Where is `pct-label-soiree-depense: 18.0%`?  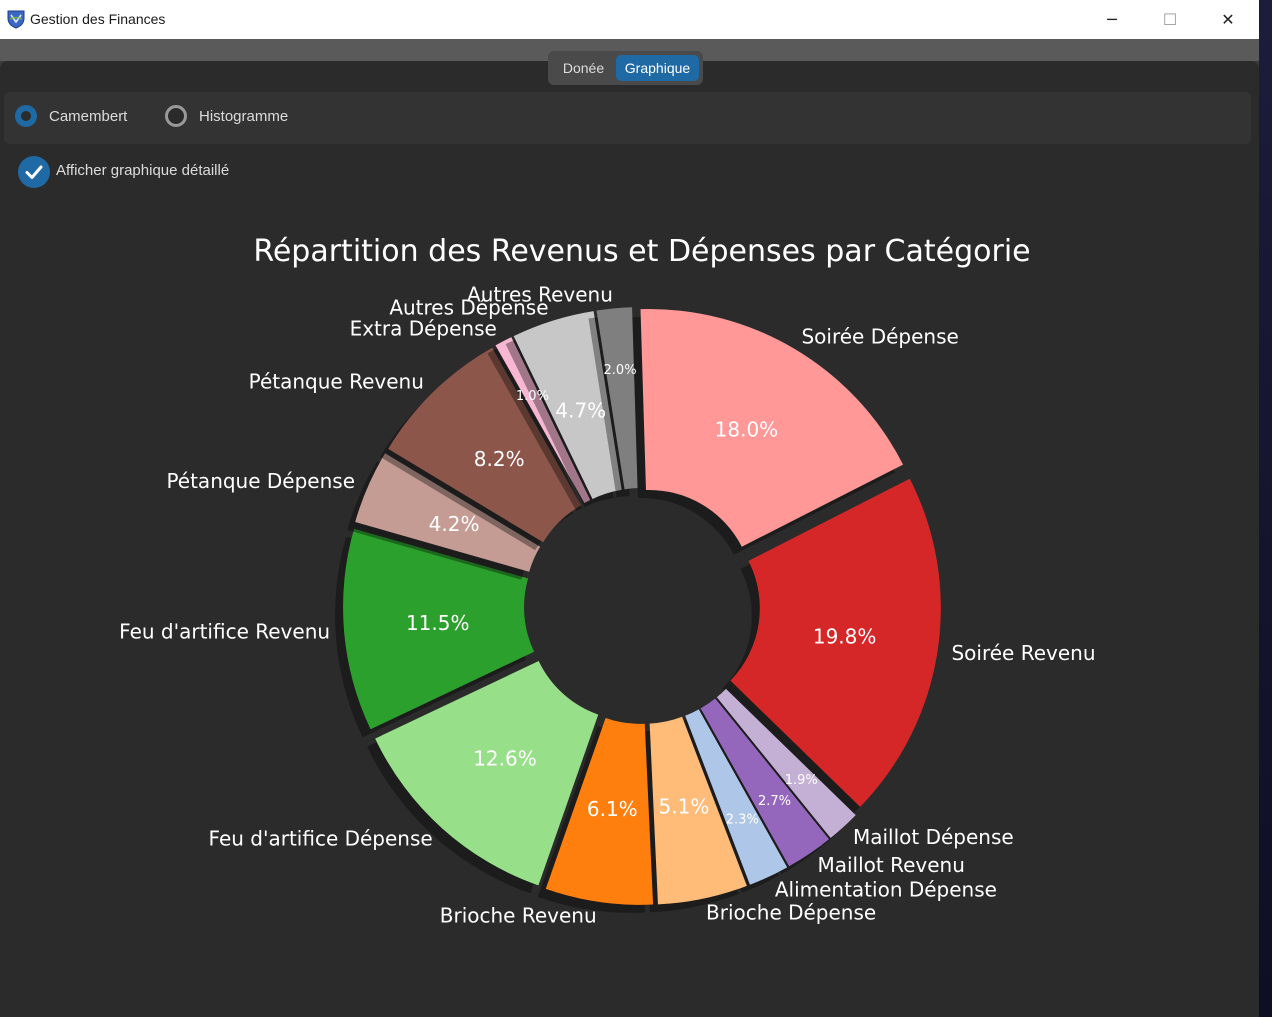 pct-label-soiree-depense: 18.0% is located at coordinates (747, 430).